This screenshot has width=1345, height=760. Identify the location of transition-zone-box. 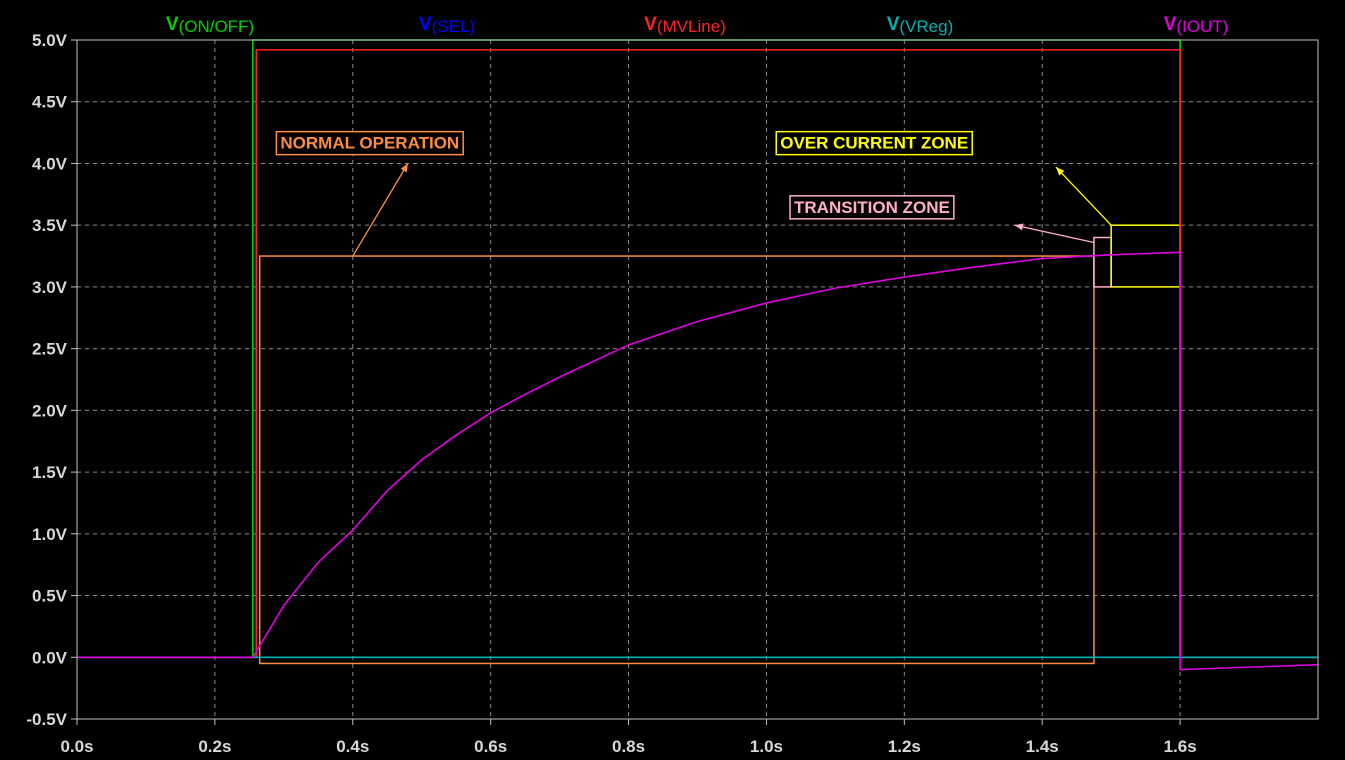
(1102, 262).